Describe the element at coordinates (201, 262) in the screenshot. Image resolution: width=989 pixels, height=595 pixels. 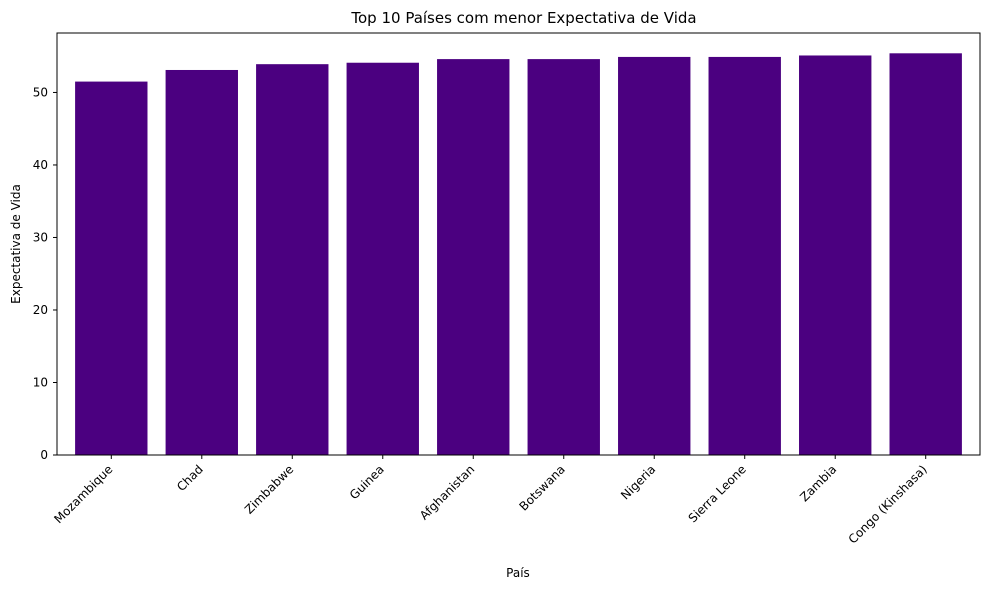
I see `bar-chad` at that location.